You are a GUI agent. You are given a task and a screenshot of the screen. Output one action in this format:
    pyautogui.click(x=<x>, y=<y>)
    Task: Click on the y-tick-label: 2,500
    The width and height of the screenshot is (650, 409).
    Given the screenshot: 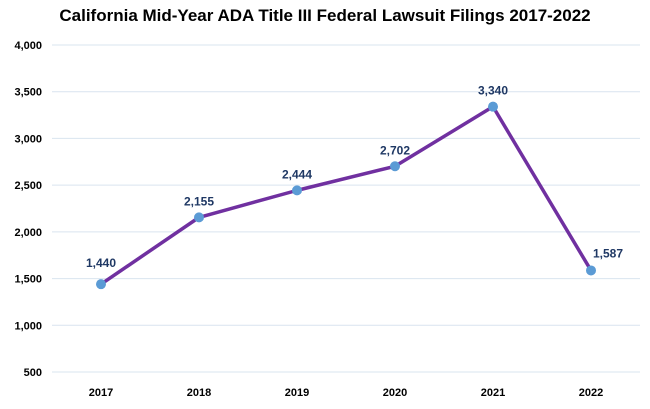 What is the action you would take?
    pyautogui.click(x=28, y=186)
    